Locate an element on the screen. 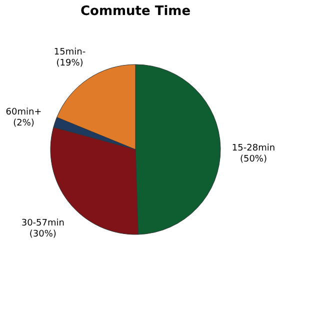  data-label: (50%) is located at coordinates (253, 159).